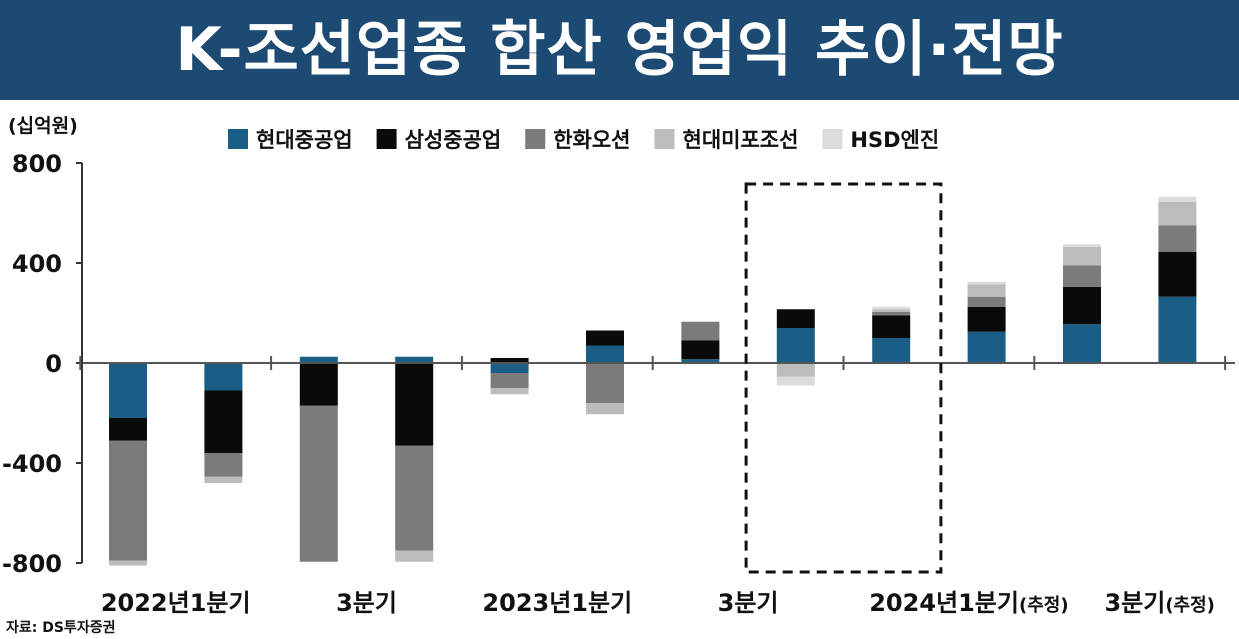 This screenshot has width=1239, height=639. I want to click on y-tick-label: -800, so click(32, 564).